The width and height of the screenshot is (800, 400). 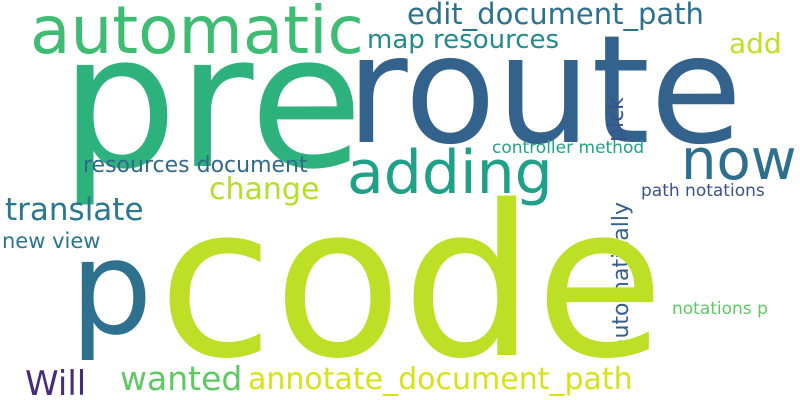 What do you see at coordinates (181, 378) in the screenshot?
I see `word-wanted: wanted` at bounding box center [181, 378].